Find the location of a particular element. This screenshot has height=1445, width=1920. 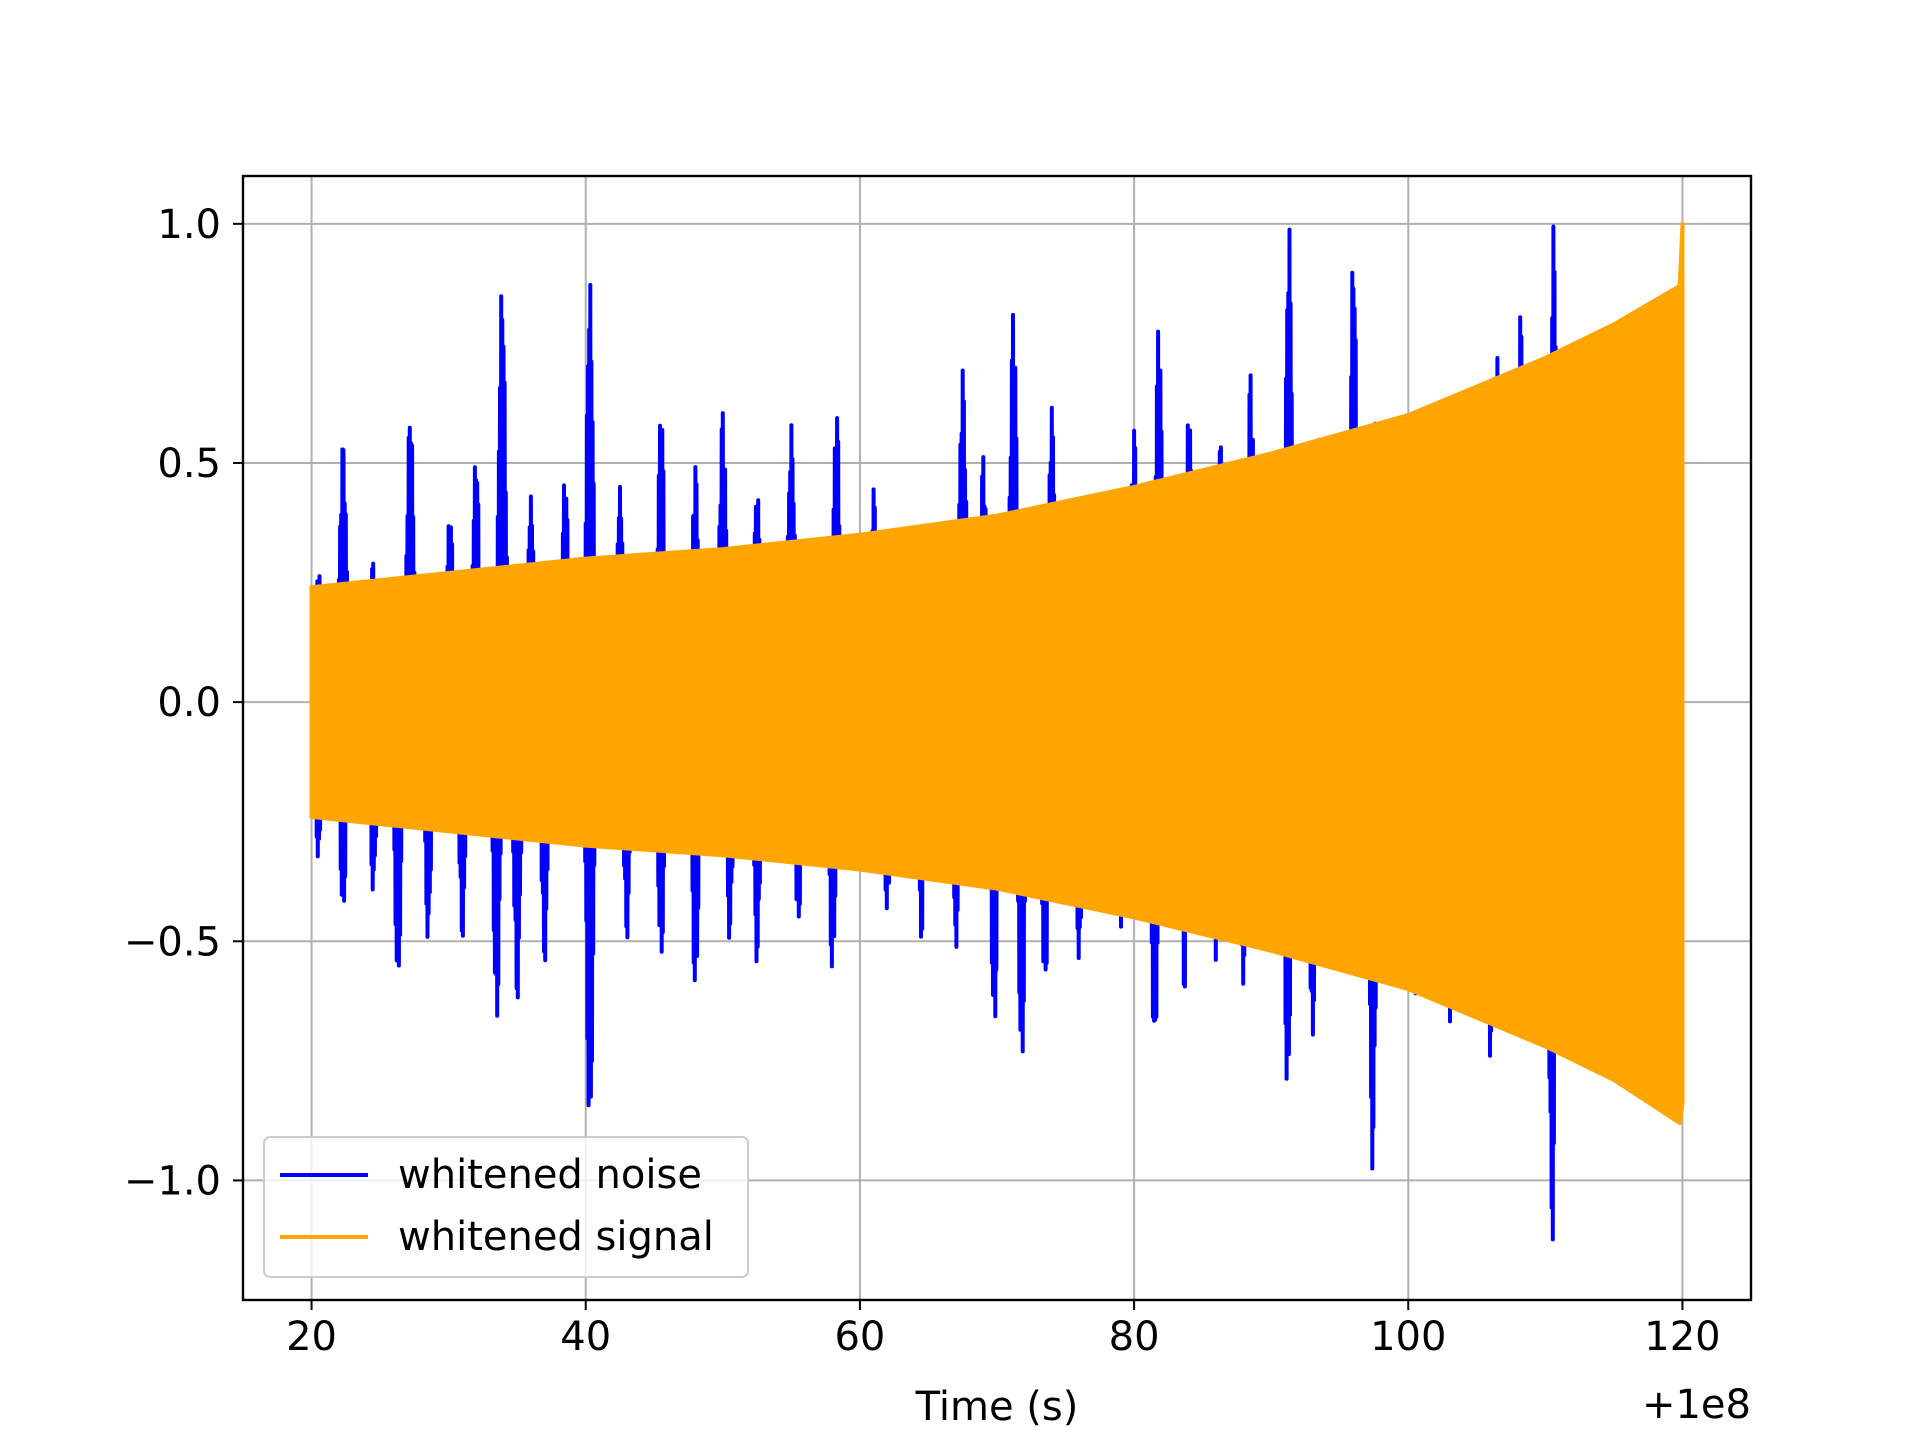

x-tick-label: 60 is located at coordinates (859, 1337).